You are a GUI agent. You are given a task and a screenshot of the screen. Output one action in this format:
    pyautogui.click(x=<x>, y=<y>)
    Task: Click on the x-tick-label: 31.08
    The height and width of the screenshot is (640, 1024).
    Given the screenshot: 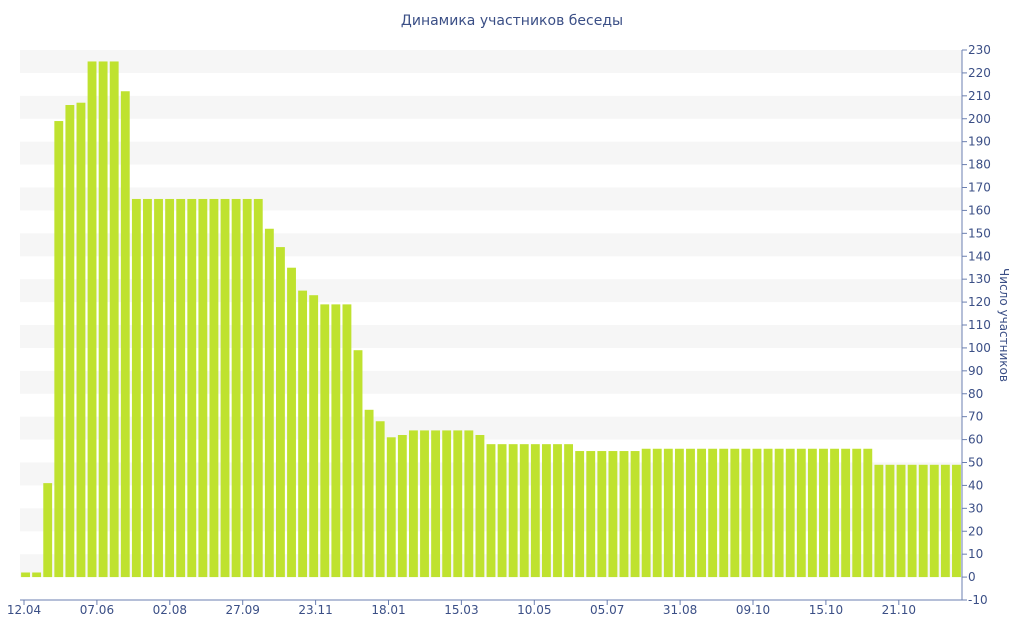 What is the action you would take?
    pyautogui.click(x=680, y=610)
    